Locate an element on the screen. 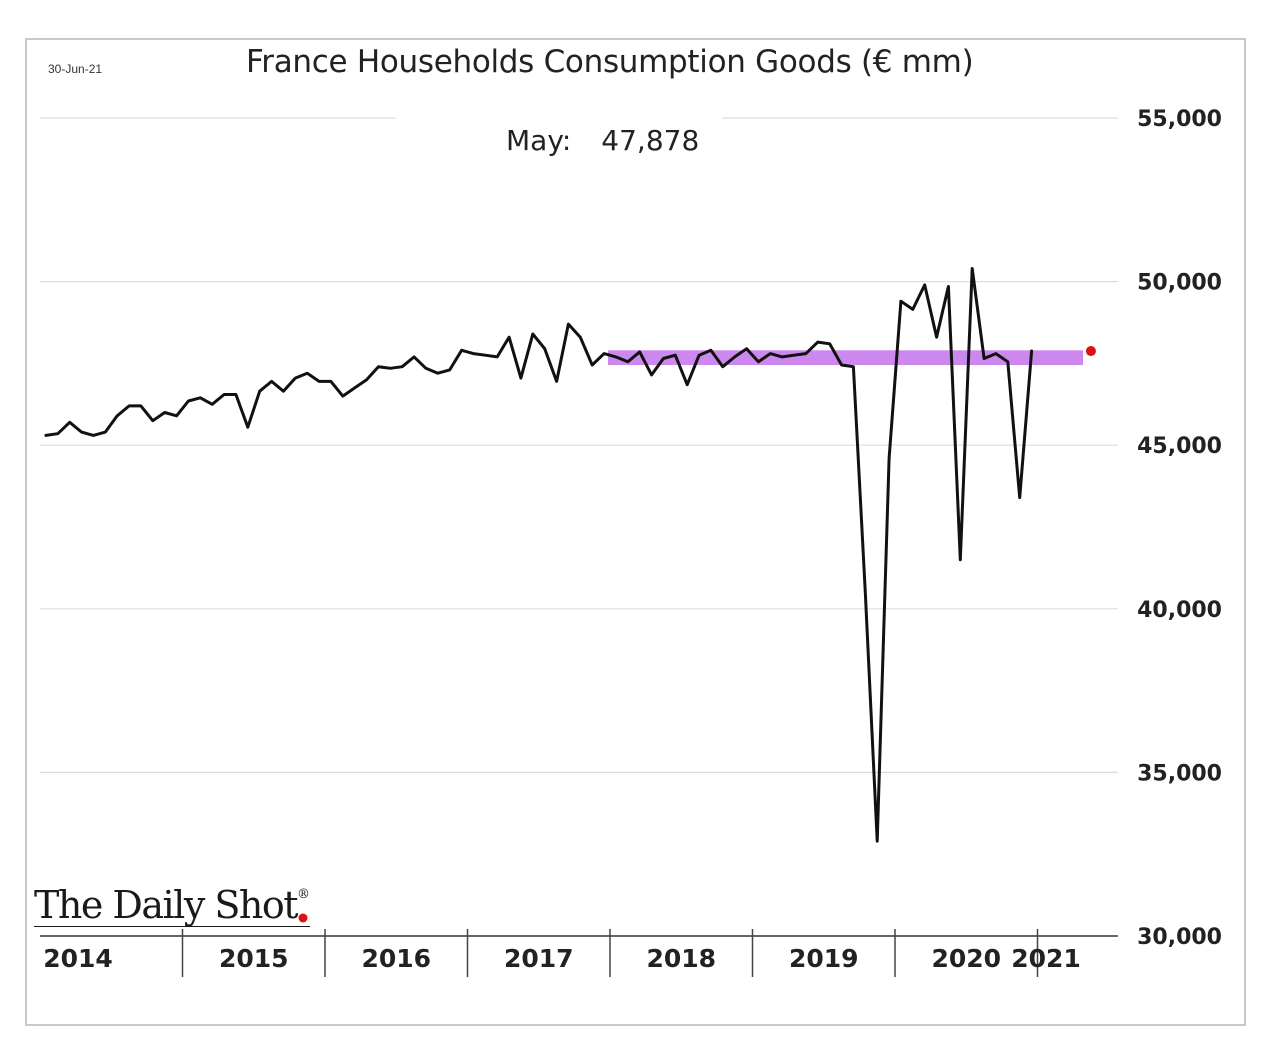 The image size is (1278, 1052). latest-value-annotation: May: 47,878 is located at coordinates (602, 140).